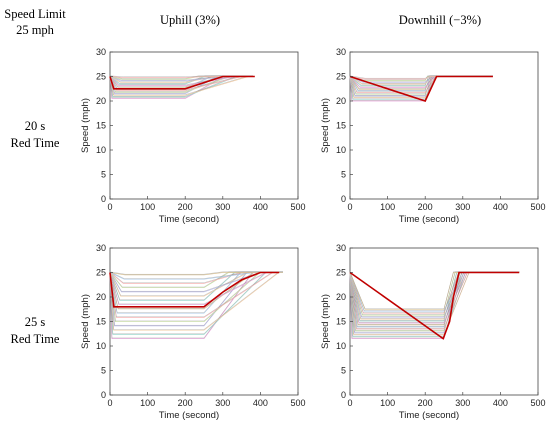 This screenshot has height=426, width=550. What do you see at coordinates (35, 331) in the screenshot?
I see `row-label-25s: 25 s Red Time` at bounding box center [35, 331].